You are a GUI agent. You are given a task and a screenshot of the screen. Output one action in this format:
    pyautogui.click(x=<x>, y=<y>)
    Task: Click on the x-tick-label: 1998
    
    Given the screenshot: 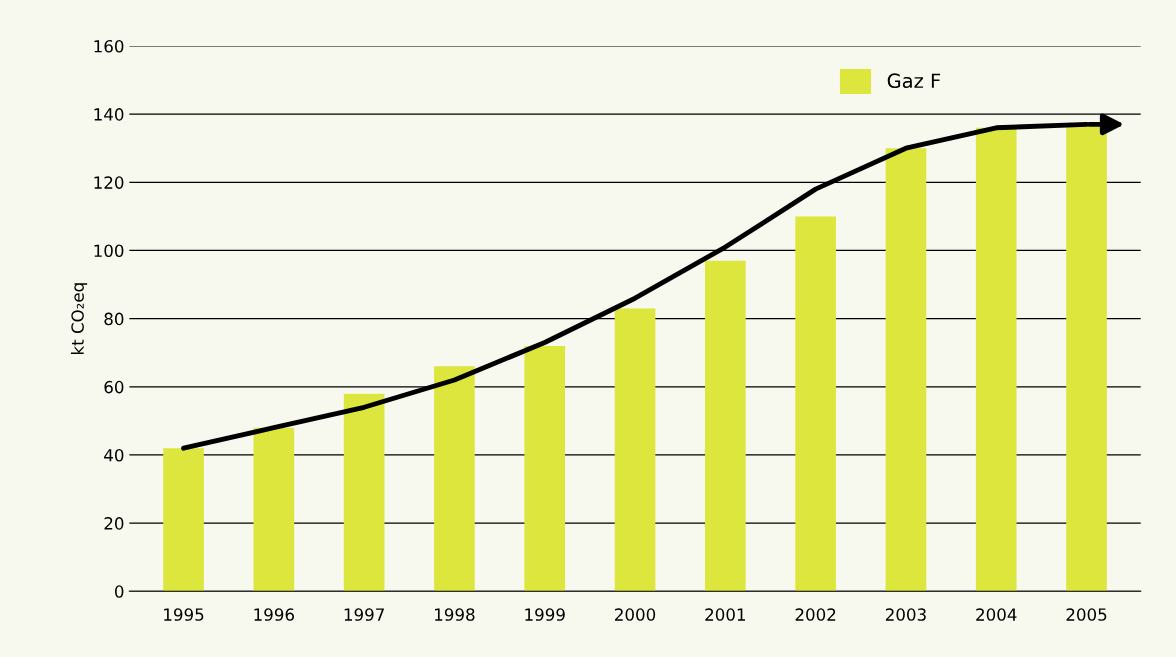 What is the action you would take?
    pyautogui.click(x=455, y=614)
    